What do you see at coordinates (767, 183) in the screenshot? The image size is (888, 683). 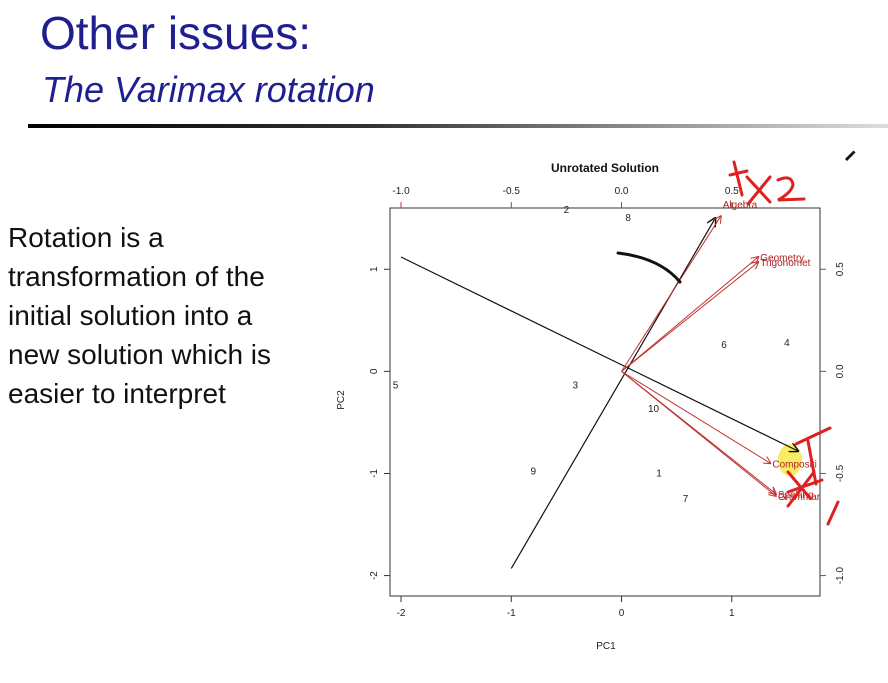 I see `annotation-fx2` at bounding box center [767, 183].